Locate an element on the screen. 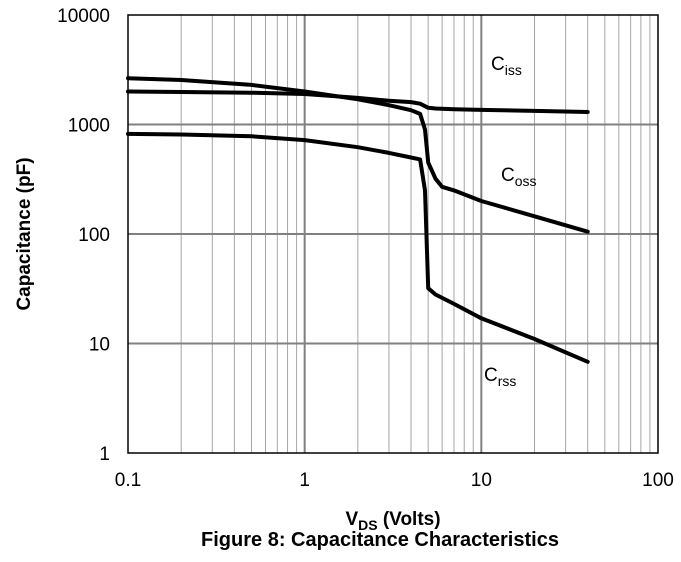 This screenshot has width=681, height=562. x-axis-title-main: V is located at coordinates (351, 519).